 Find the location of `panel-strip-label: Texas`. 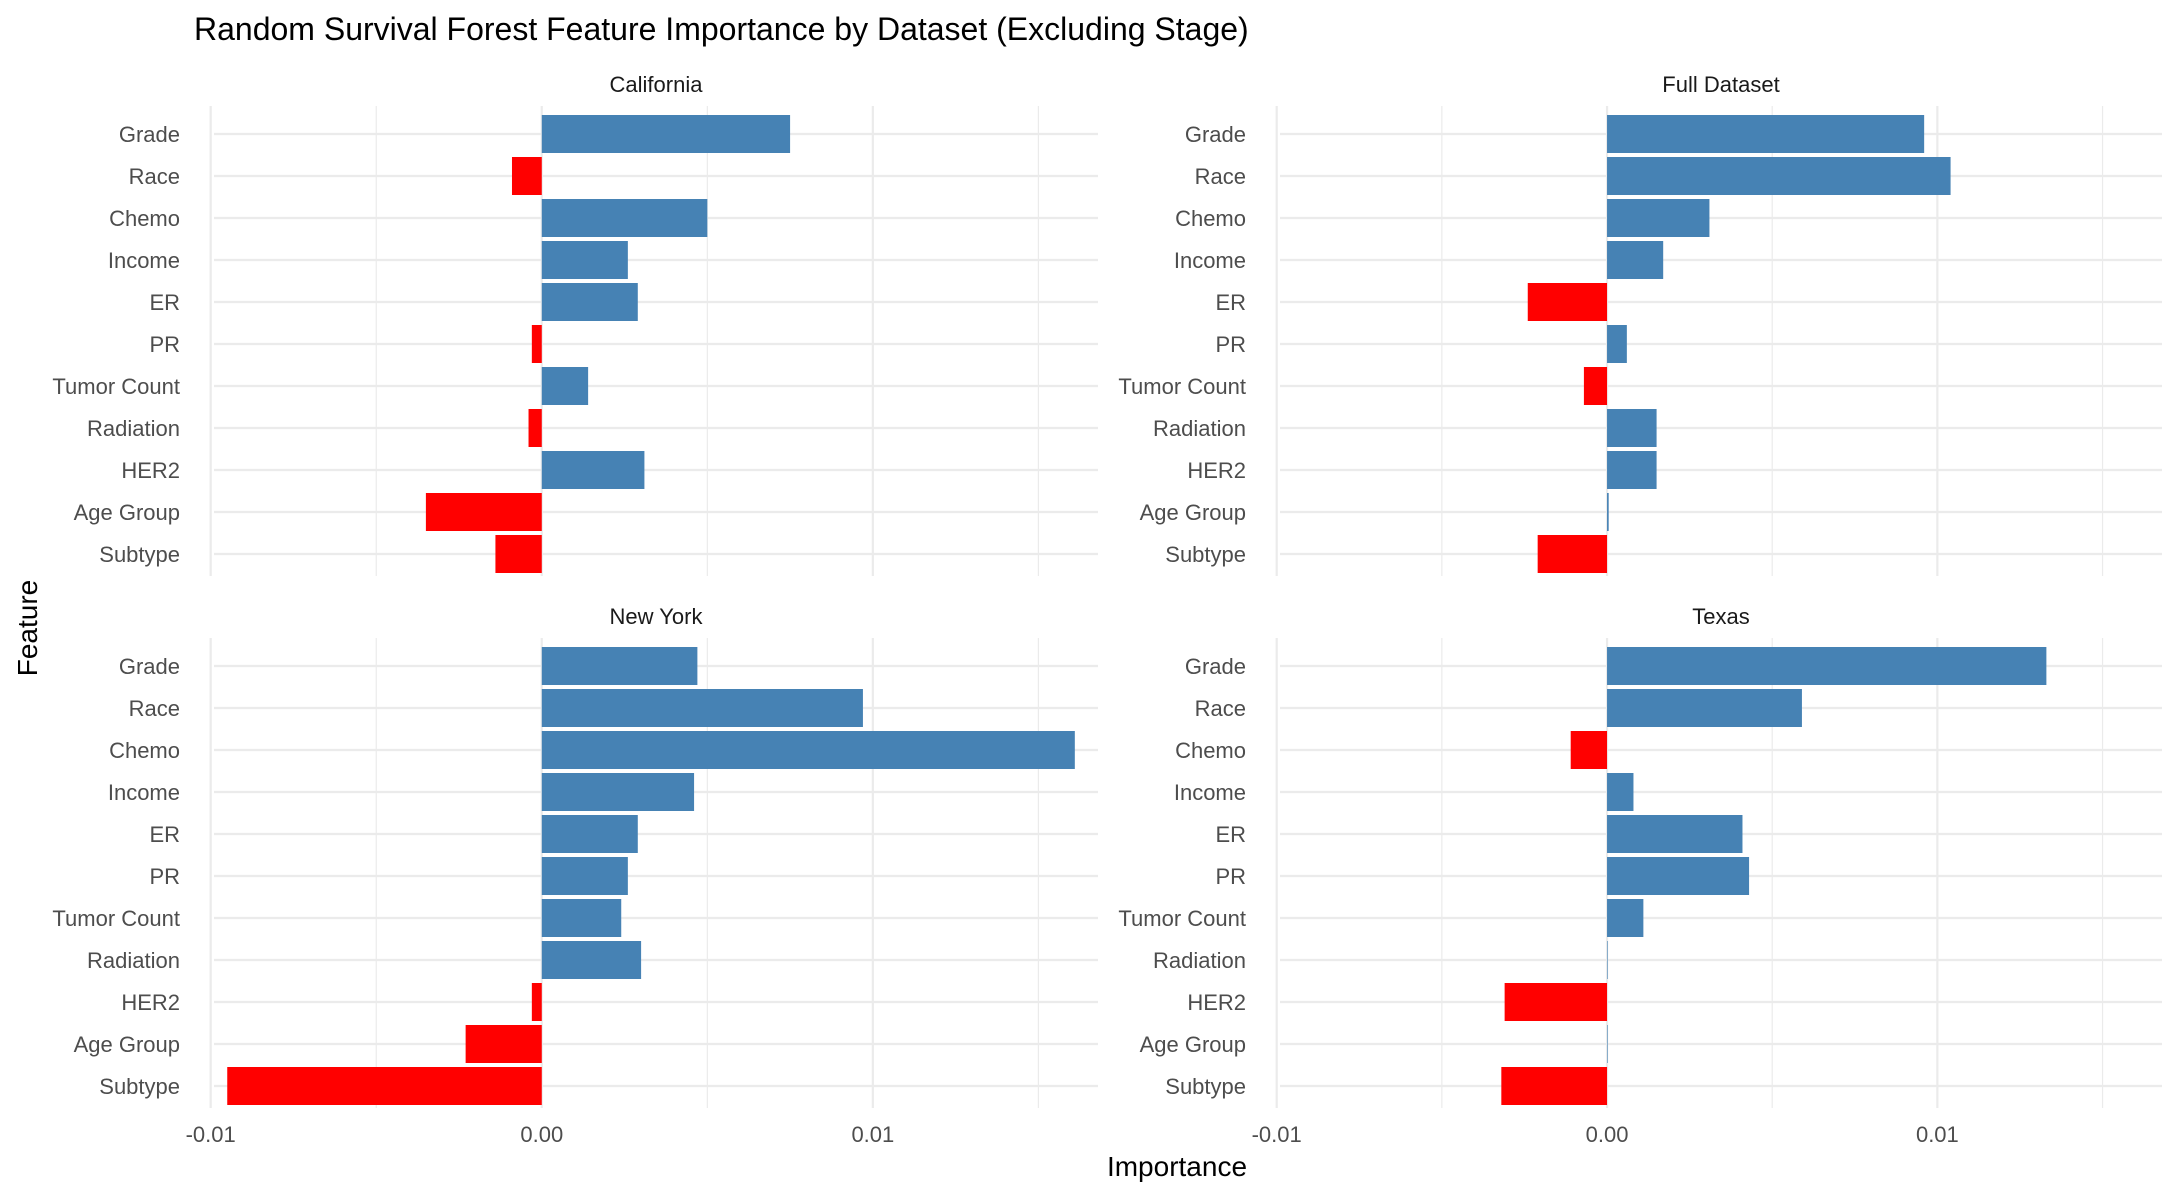

panel-strip-label: Texas is located at coordinates (1720, 616).